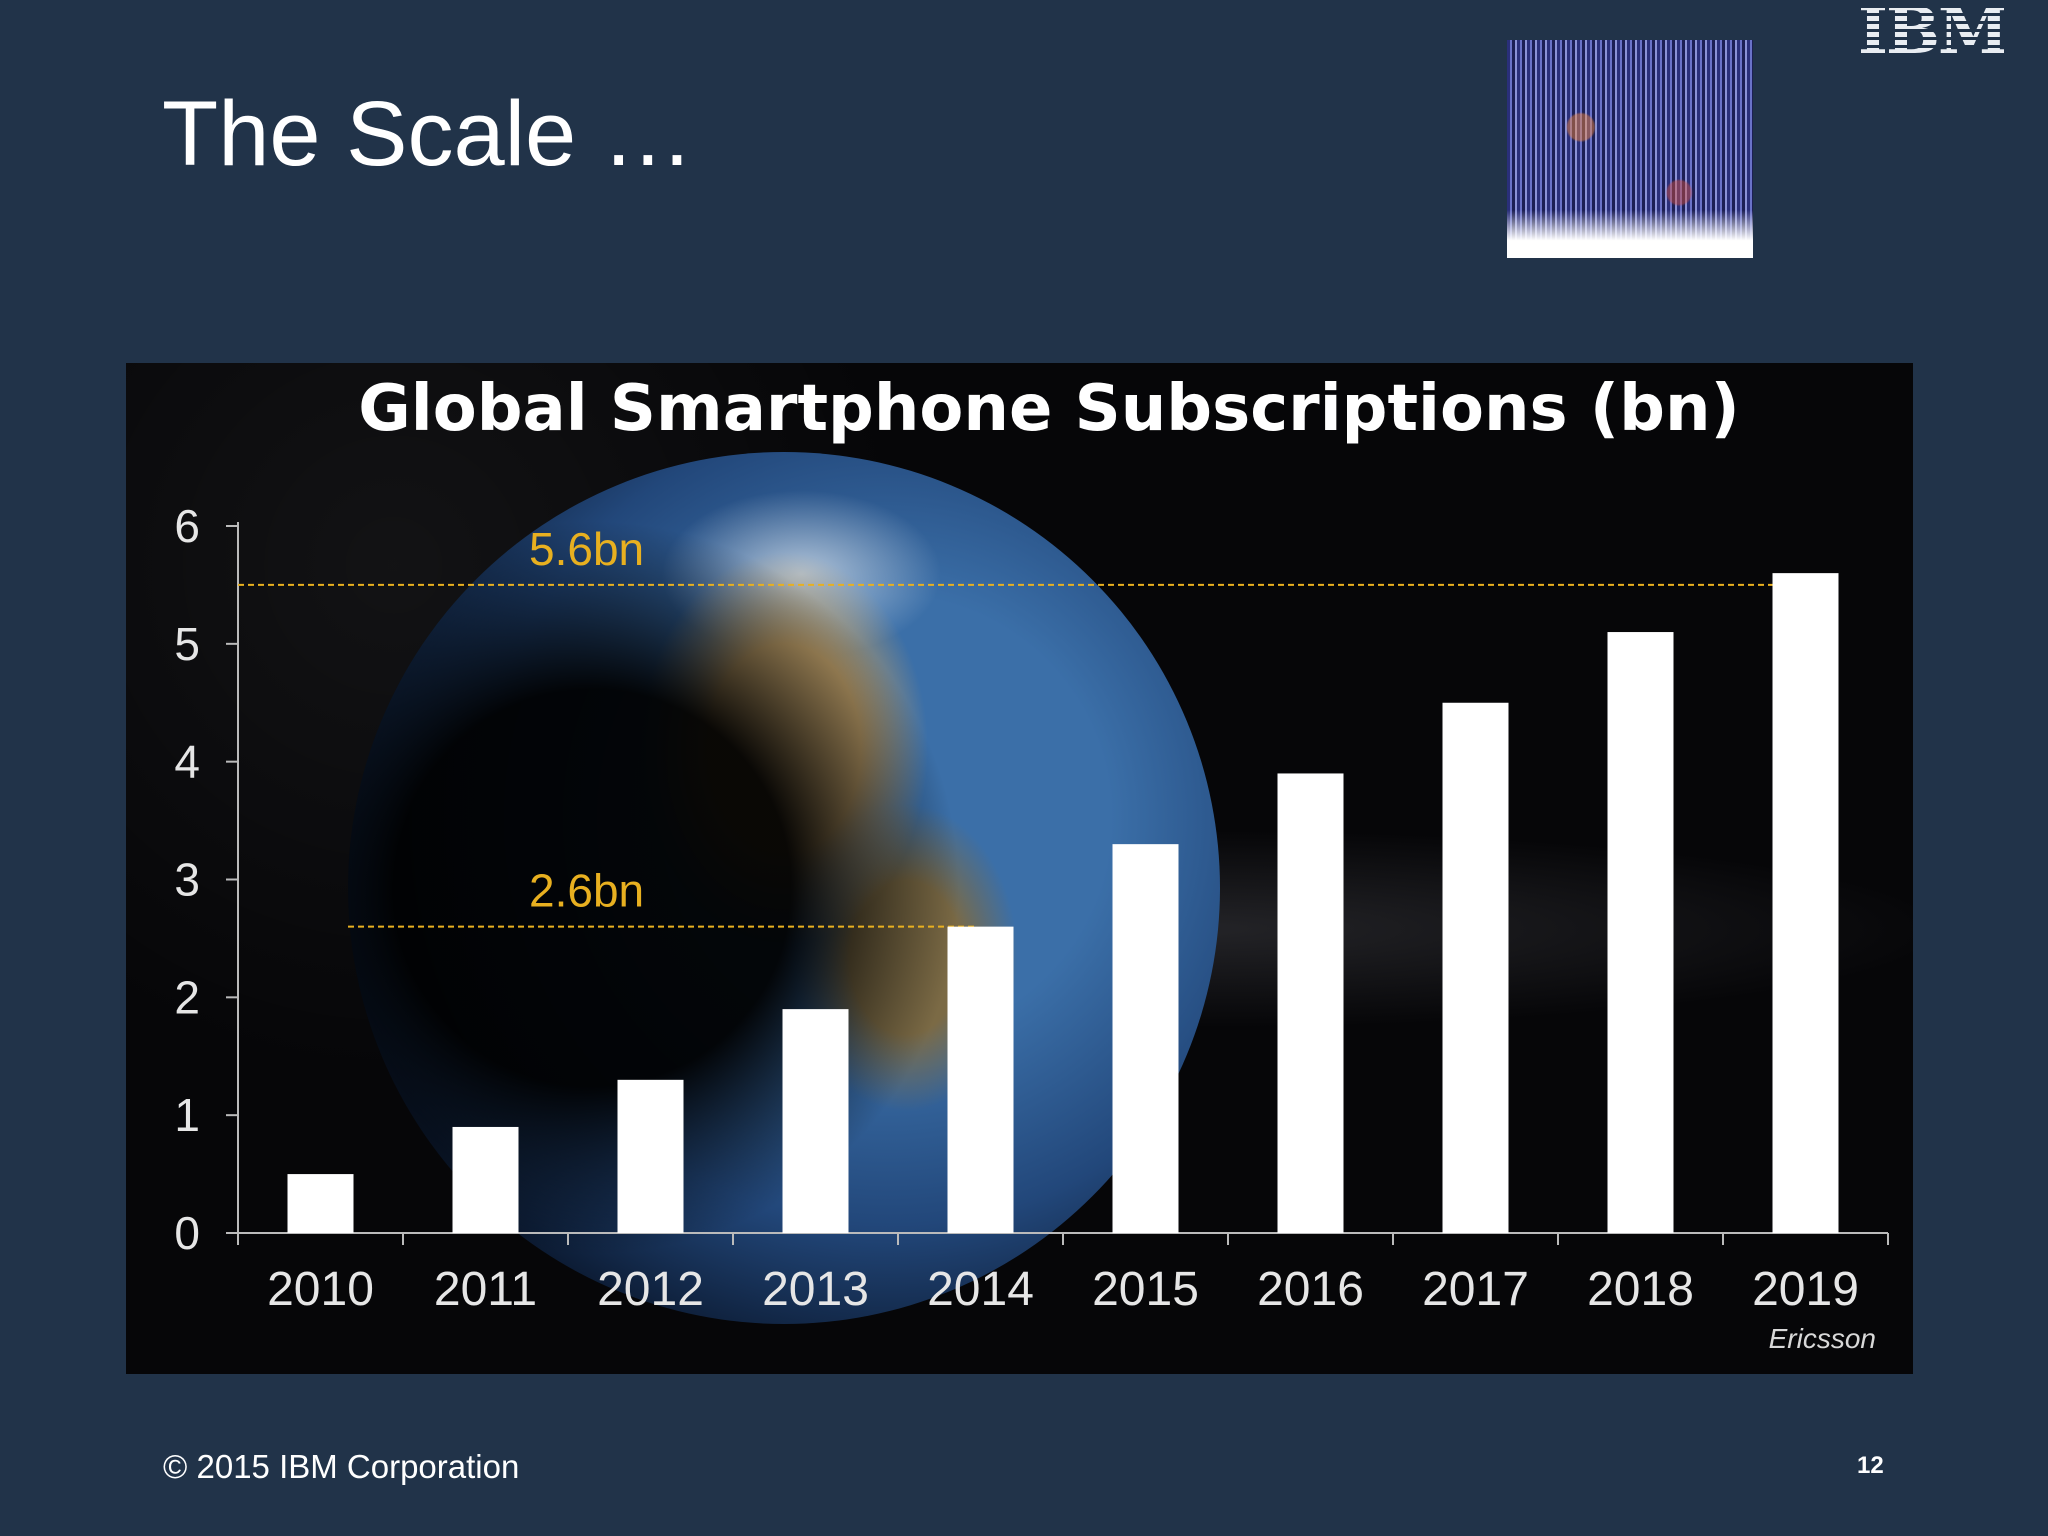 Image resolution: width=2048 pixels, height=1536 pixels. I want to click on y-tick-label: 3, so click(187, 880).